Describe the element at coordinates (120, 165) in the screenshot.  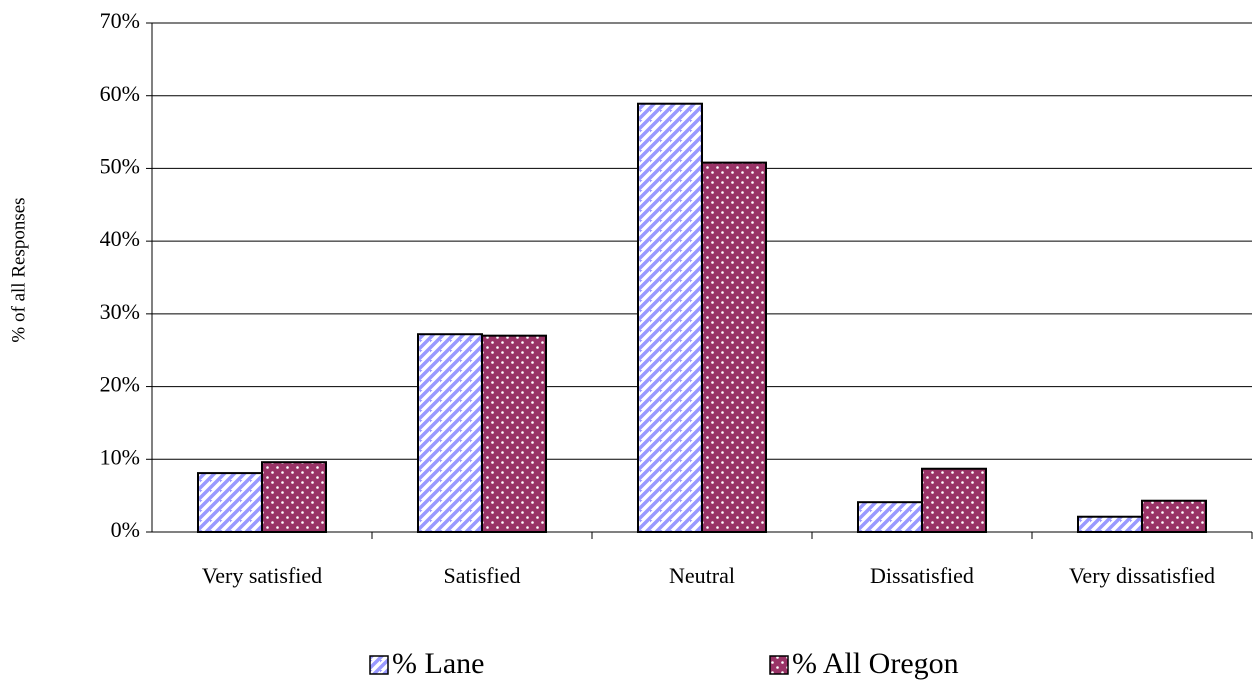
I see `y-tick-label: 50%` at that location.